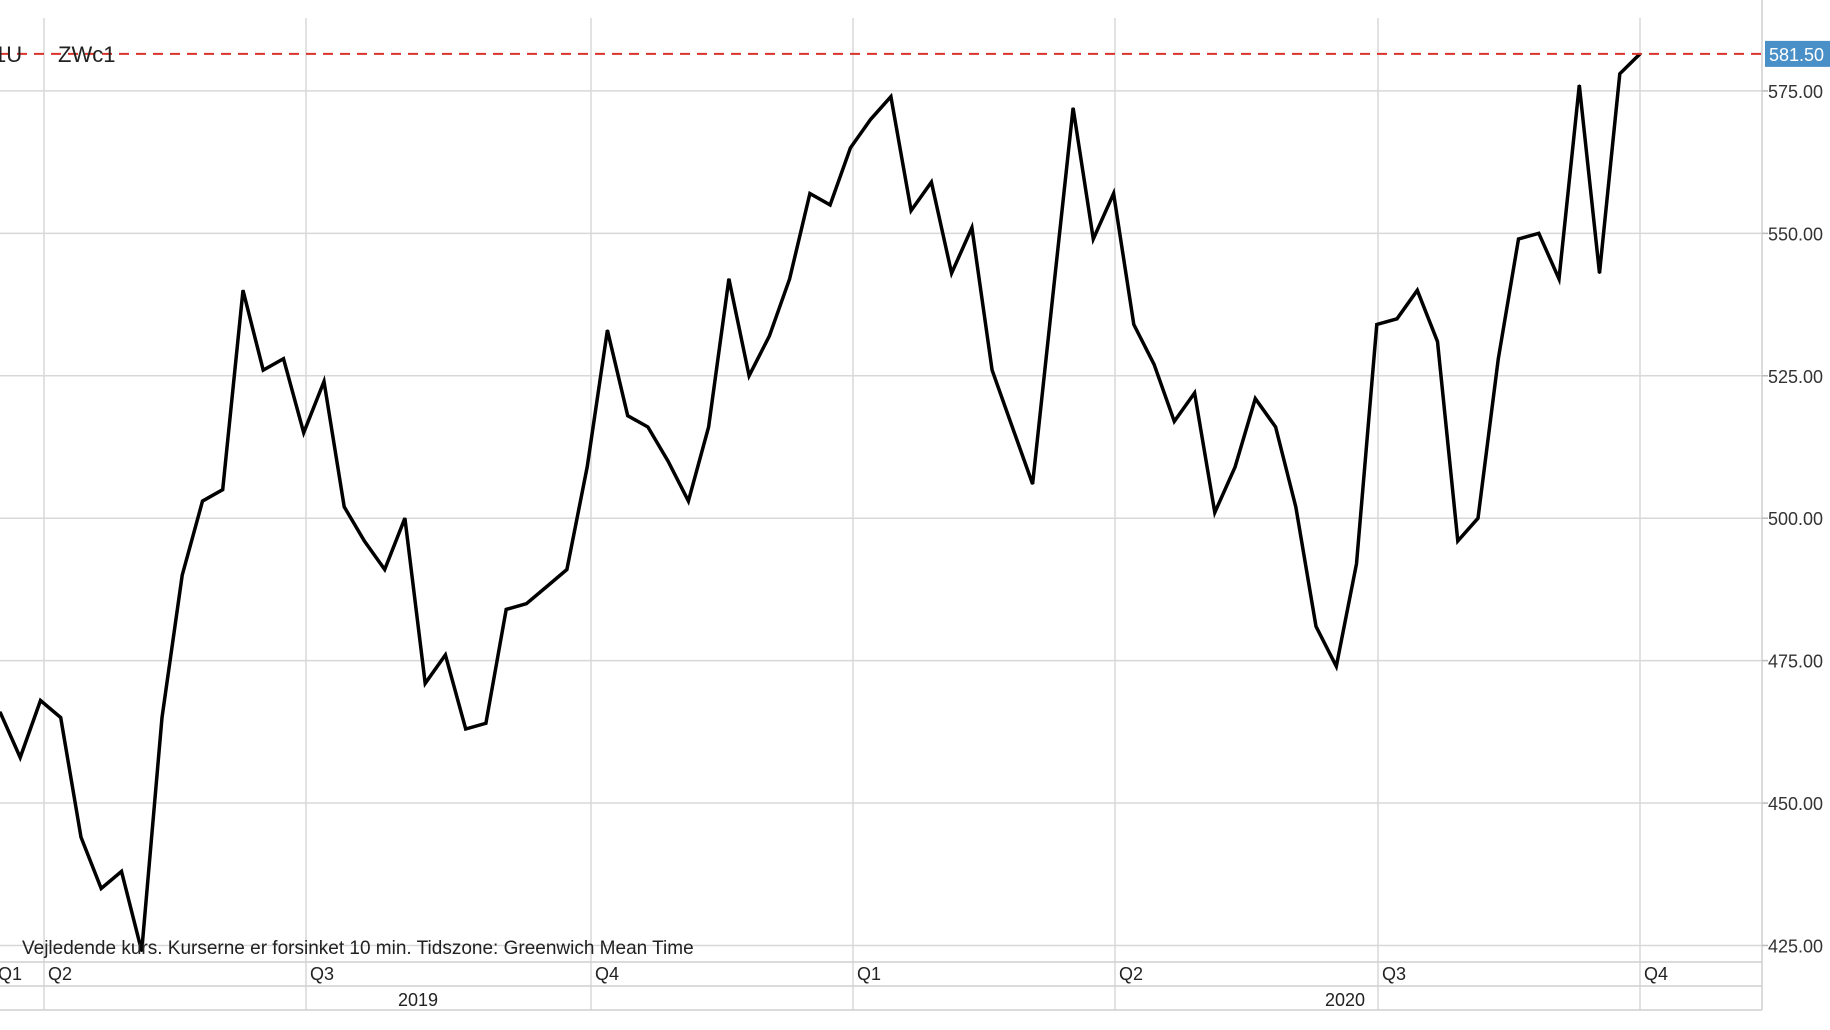 This screenshot has width=1830, height=1030. Describe the element at coordinates (1795, 662) in the screenshot. I see `y-tick-label: 475.00` at that location.